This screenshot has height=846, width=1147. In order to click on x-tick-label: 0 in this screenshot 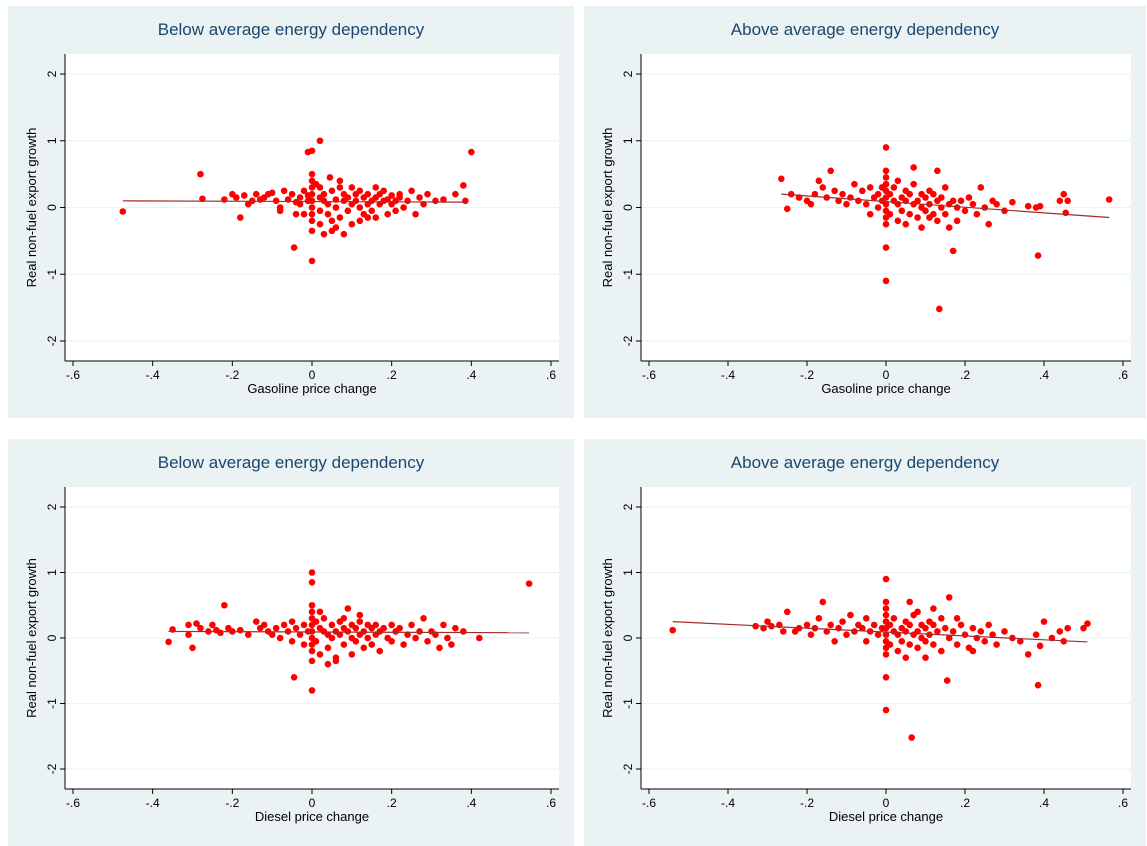, I will do `click(312, 375)`.